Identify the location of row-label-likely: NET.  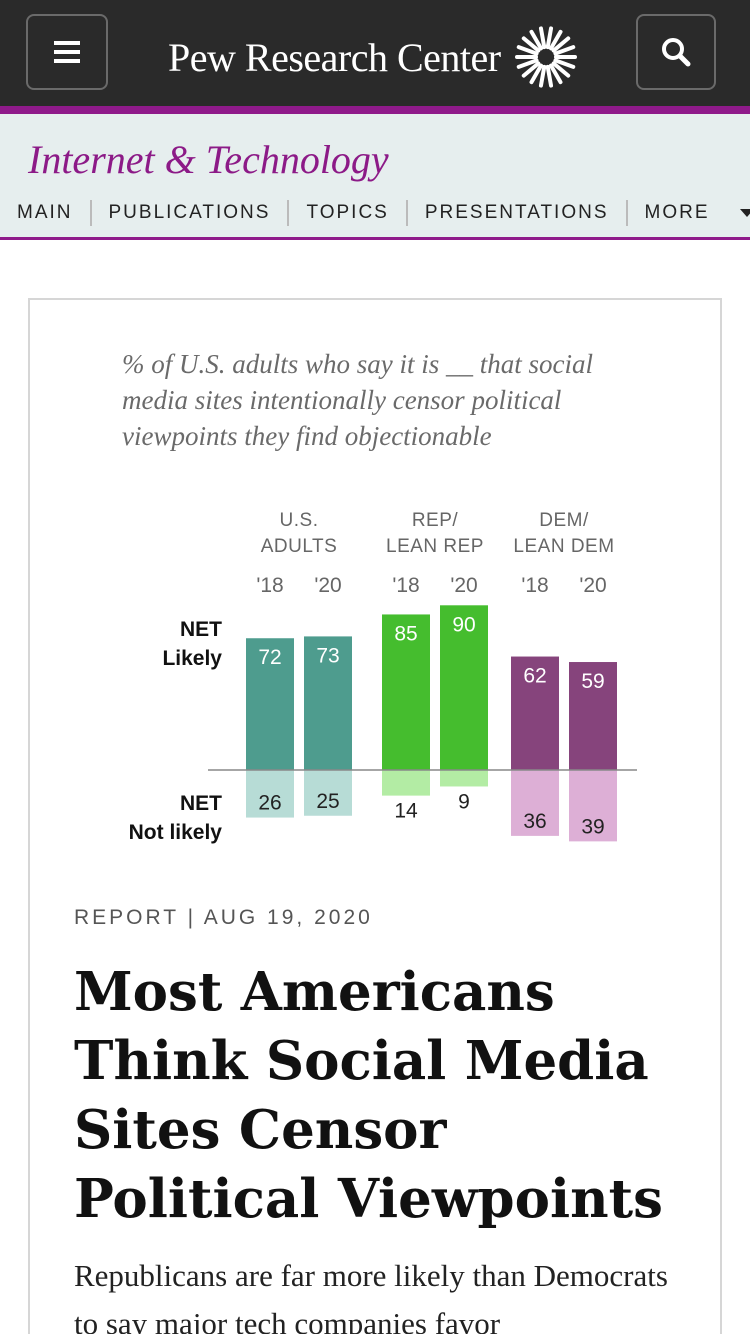
(201, 629).